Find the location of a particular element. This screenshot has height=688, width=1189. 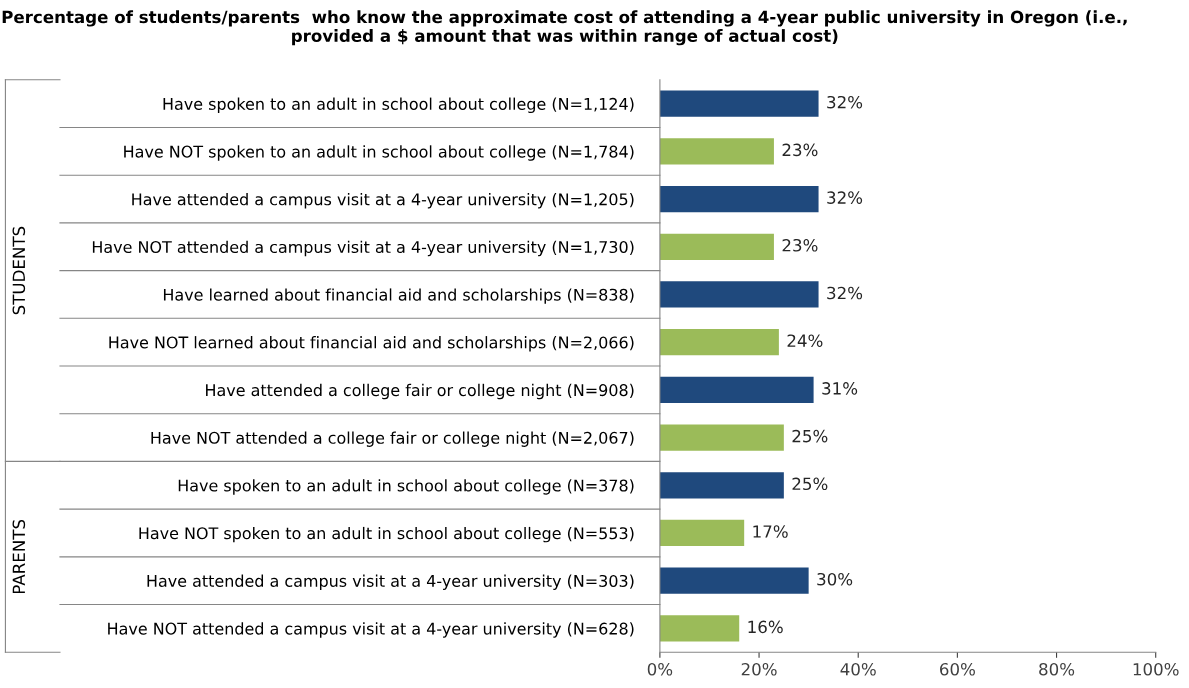

y-tick-label: Have attended a campus visit at a 4-year university (N=303) is located at coordinates (390, 582).